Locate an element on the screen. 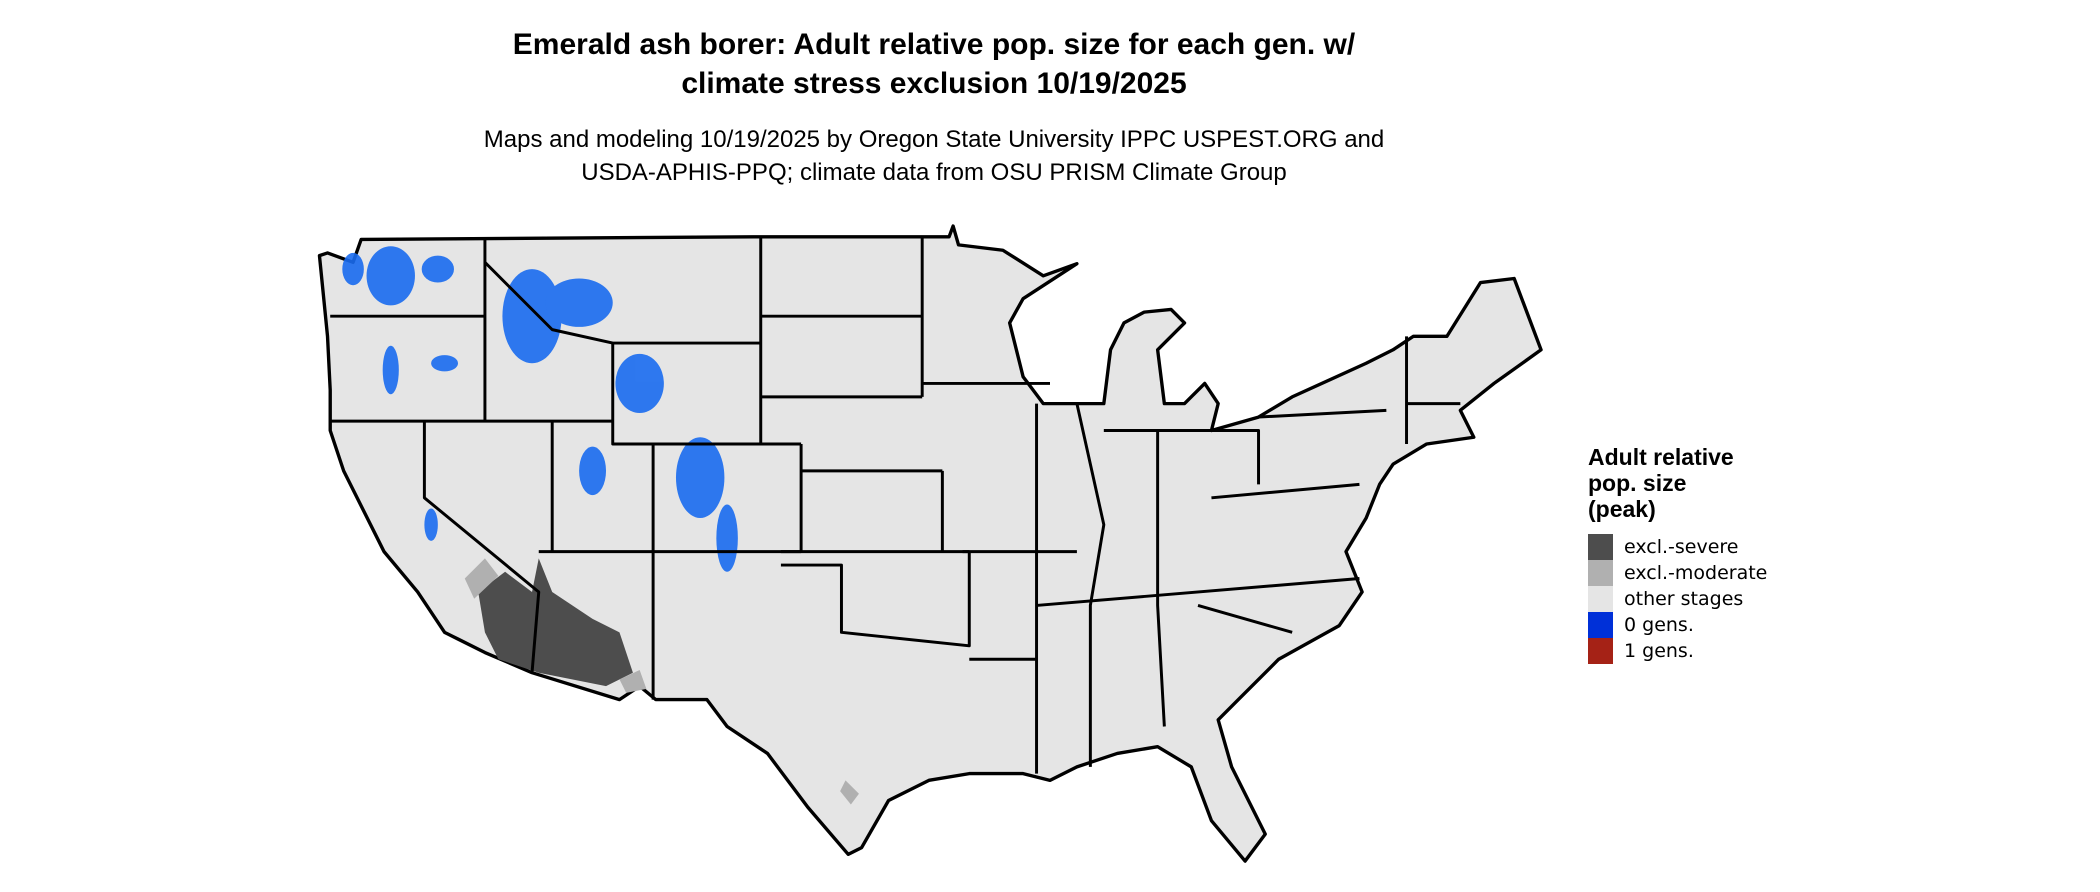 Image resolution: width=2100 pixels, height=892 pixels. legend-item-0-gens: 0 gens. is located at coordinates (1688, 625).